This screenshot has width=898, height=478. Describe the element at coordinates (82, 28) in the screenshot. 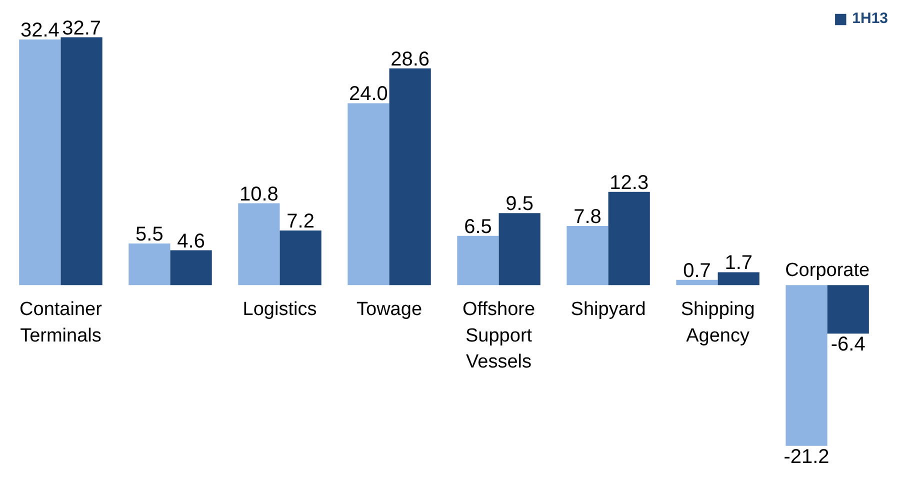

I see `data-label: 32.7` at that location.